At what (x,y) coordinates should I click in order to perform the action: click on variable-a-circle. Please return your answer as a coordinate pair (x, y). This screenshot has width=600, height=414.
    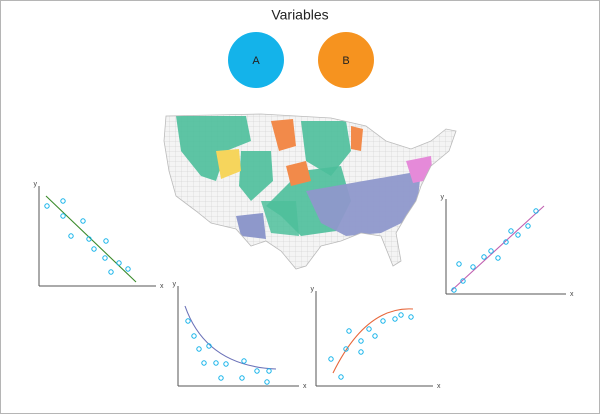
    Looking at the image, I should click on (256, 60).